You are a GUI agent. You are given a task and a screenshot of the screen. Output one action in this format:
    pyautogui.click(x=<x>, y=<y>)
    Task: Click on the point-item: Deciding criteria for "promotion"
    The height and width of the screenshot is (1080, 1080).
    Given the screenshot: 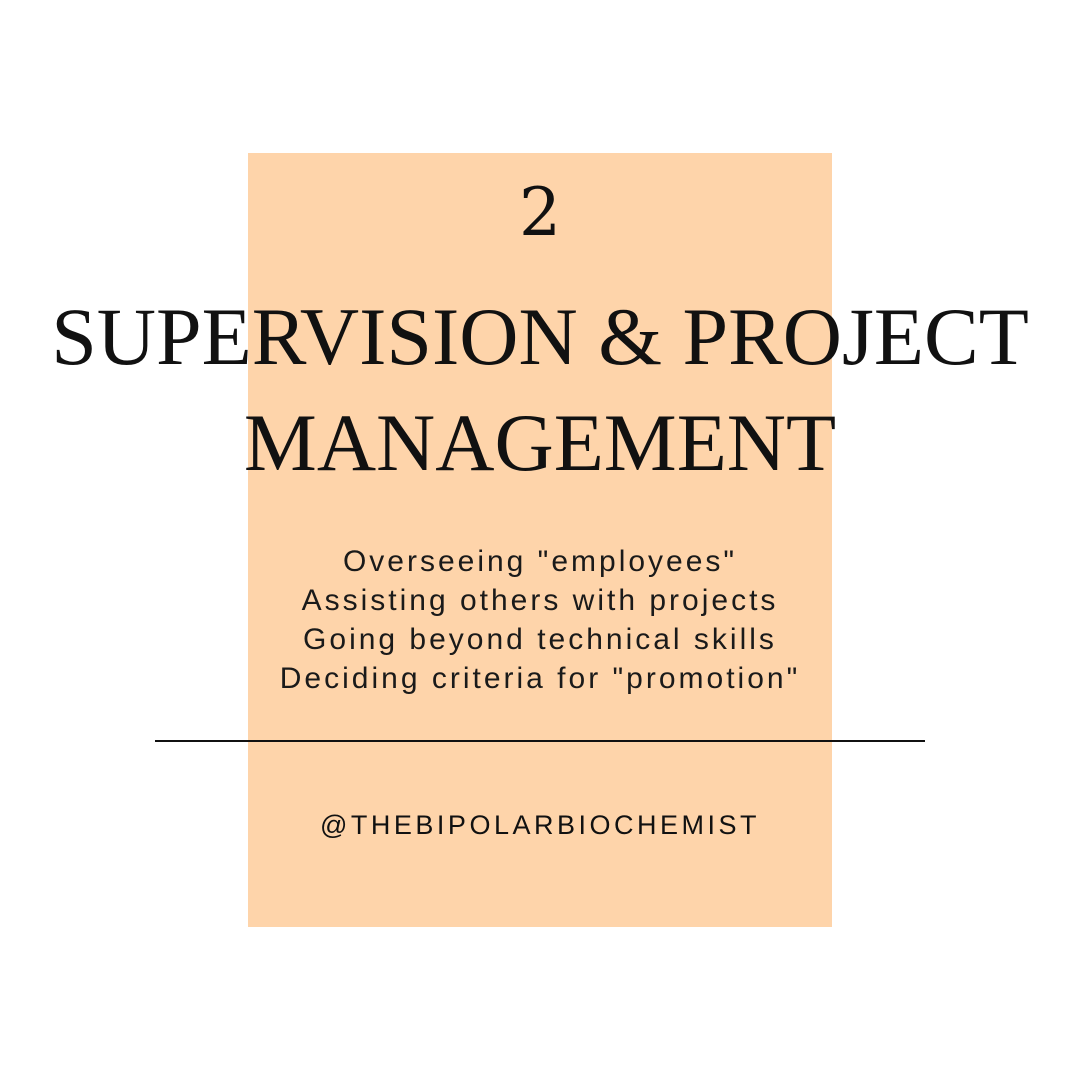 What is the action you would take?
    pyautogui.click(x=540, y=678)
    